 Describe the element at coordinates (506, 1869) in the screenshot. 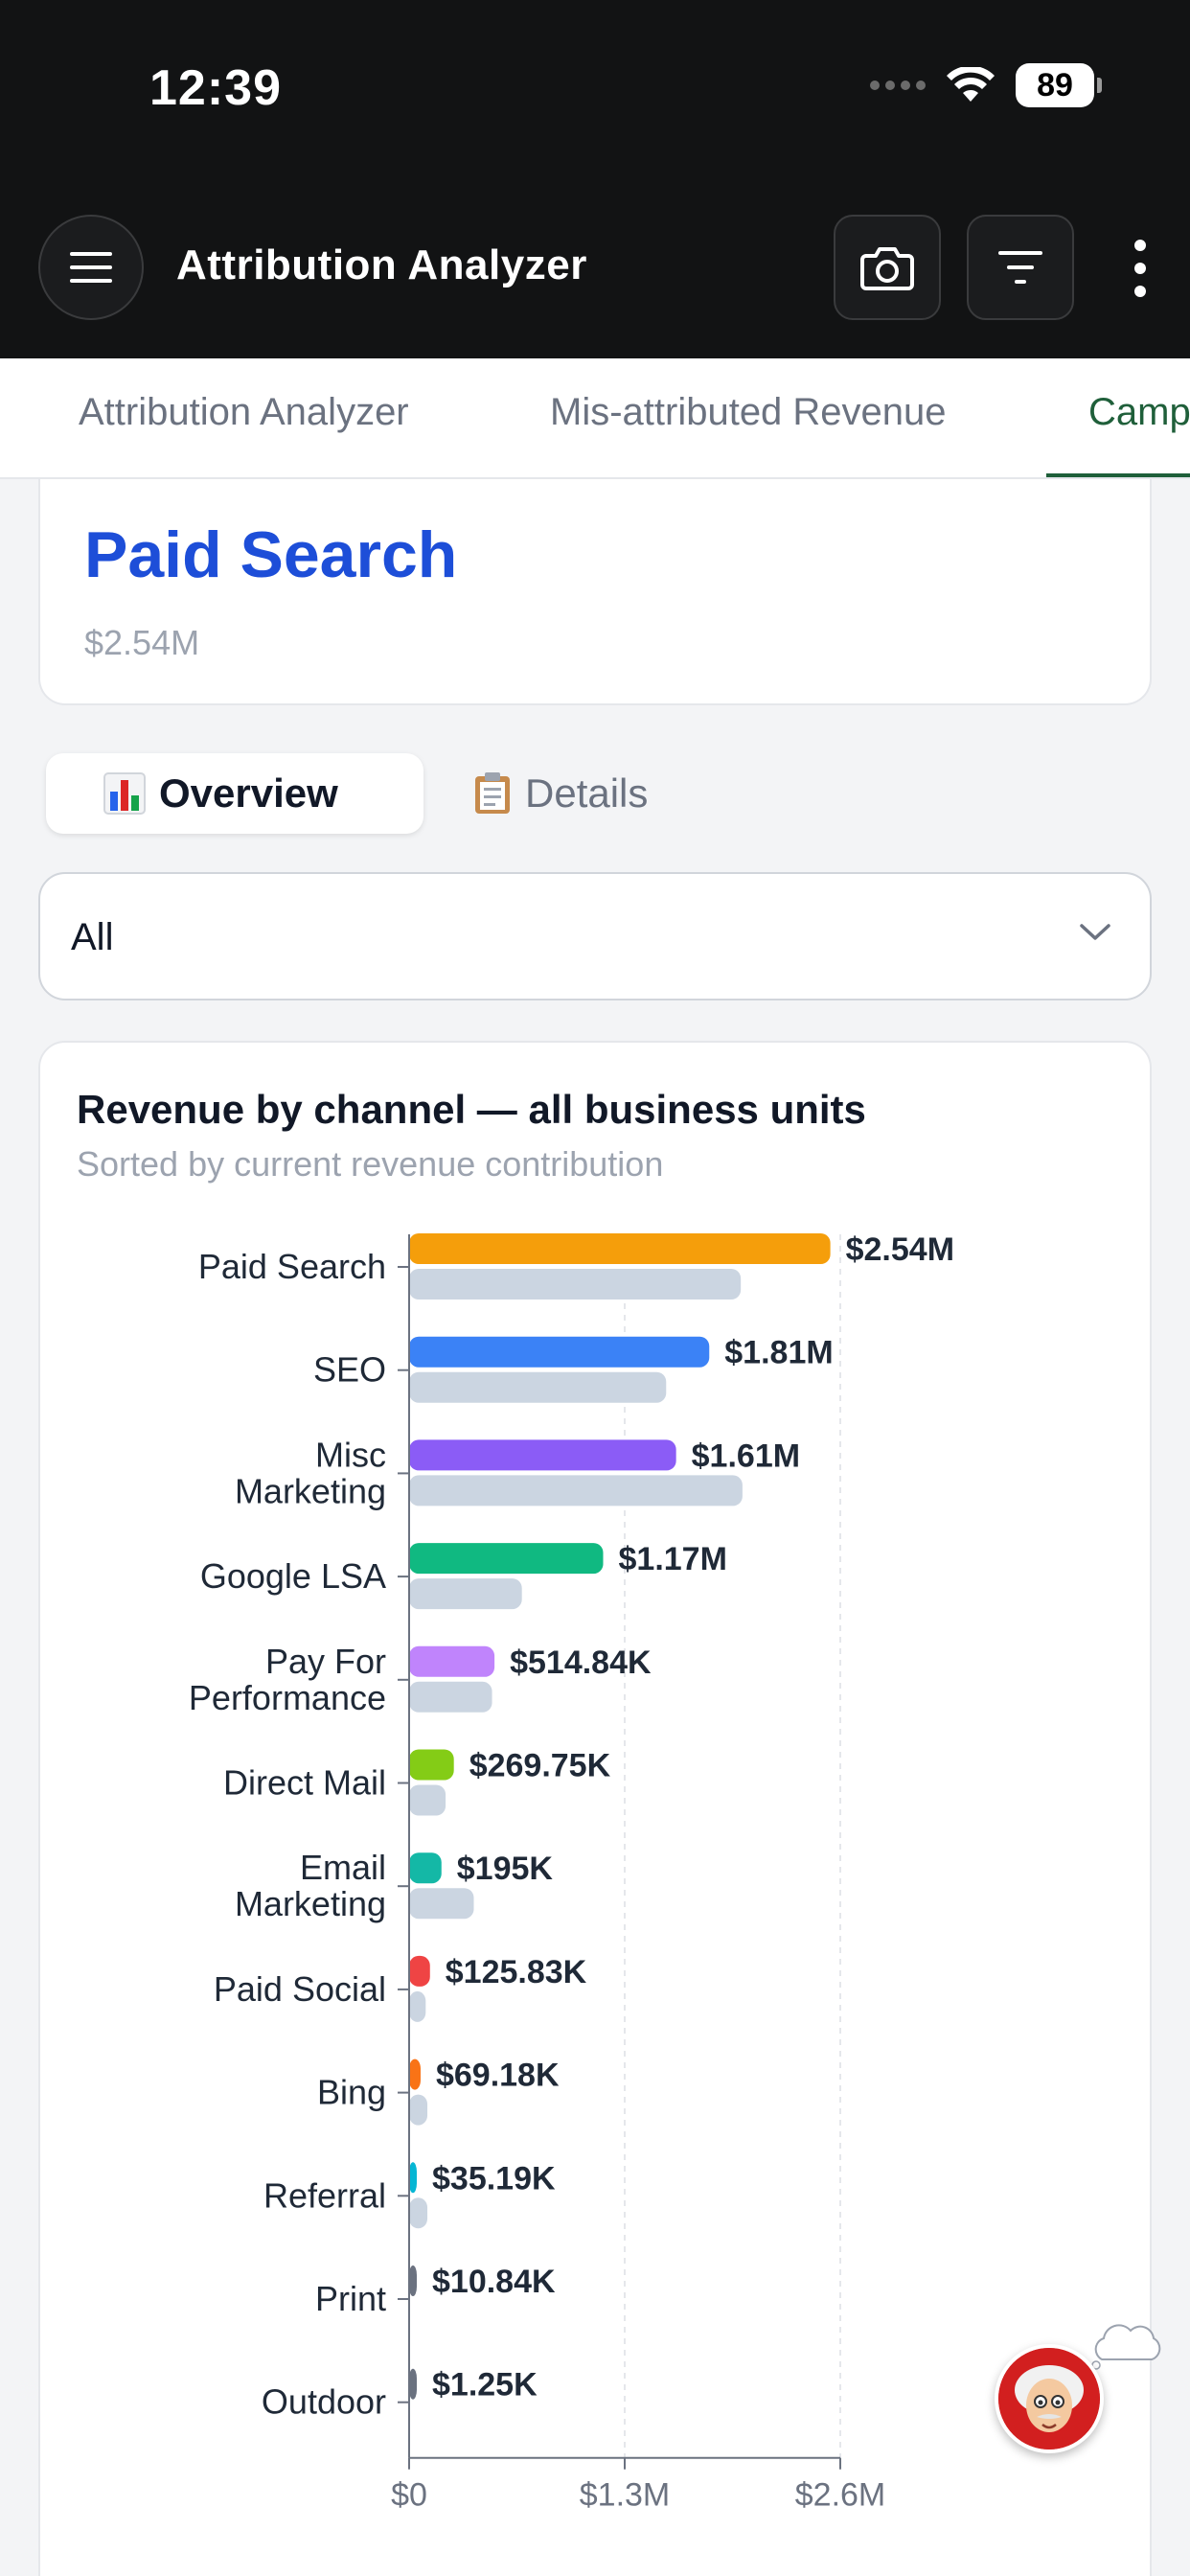

I see `bar-value-label: $195K` at that location.